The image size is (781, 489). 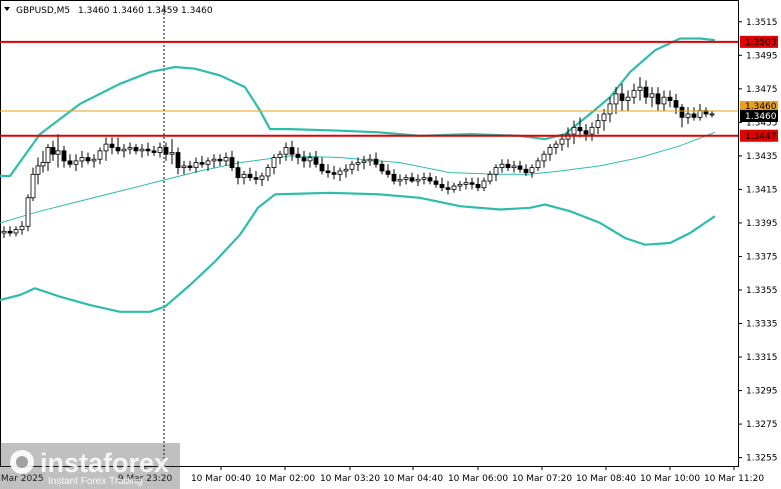 I want to click on y-tick-label: 1.3375, so click(x=762, y=257).